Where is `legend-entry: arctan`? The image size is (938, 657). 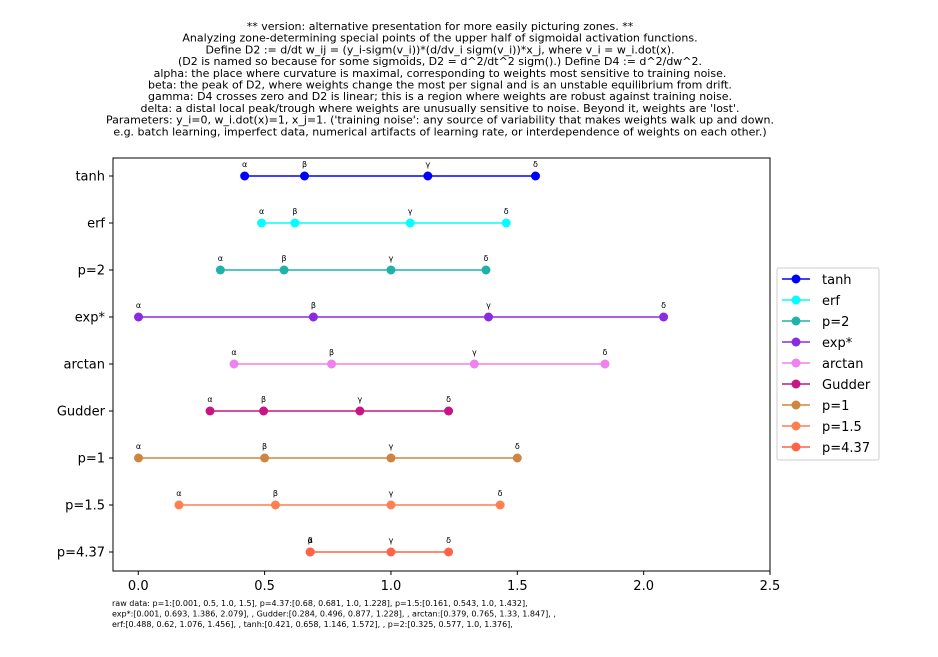
legend-entry: arctan is located at coordinates (822, 364).